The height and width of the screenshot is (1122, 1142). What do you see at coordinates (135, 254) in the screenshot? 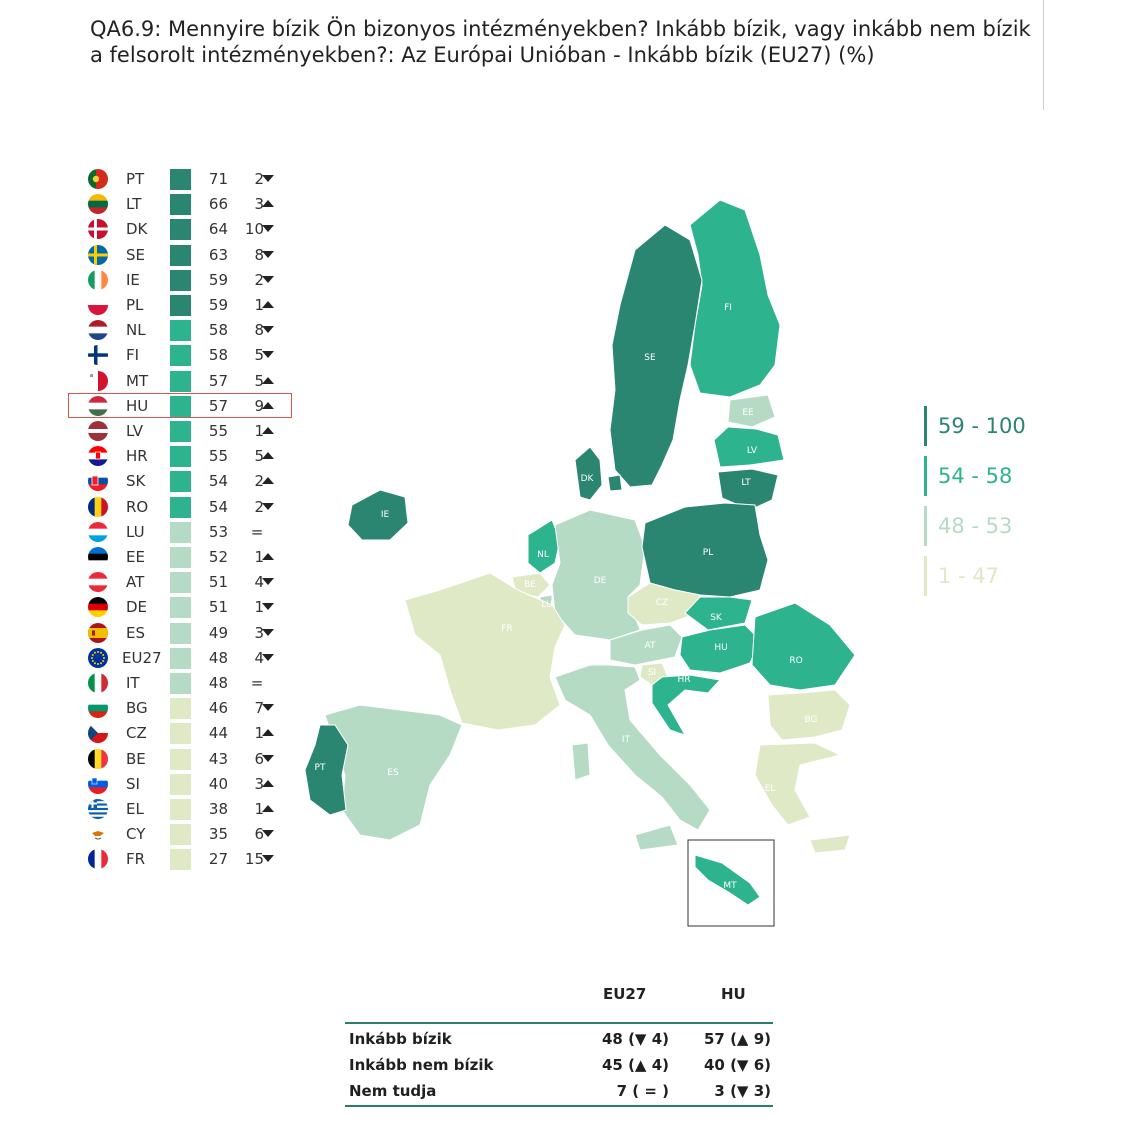
I see `country-code: SE` at bounding box center [135, 254].